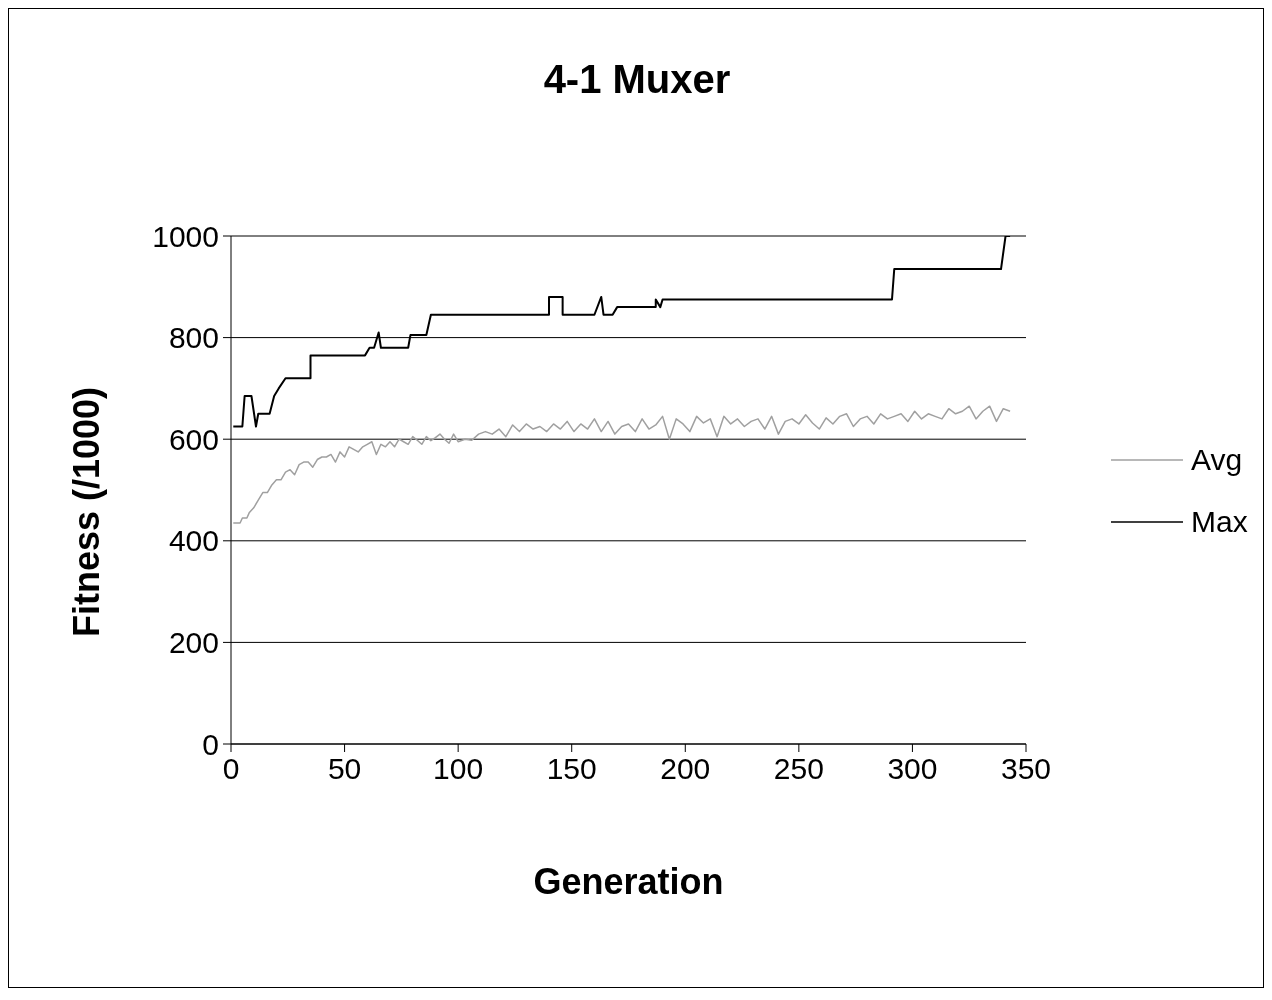 This screenshot has width=1272, height=1000. Describe the element at coordinates (87, 512) in the screenshot. I see `y-axis-title: Fitness (/1000)` at that location.